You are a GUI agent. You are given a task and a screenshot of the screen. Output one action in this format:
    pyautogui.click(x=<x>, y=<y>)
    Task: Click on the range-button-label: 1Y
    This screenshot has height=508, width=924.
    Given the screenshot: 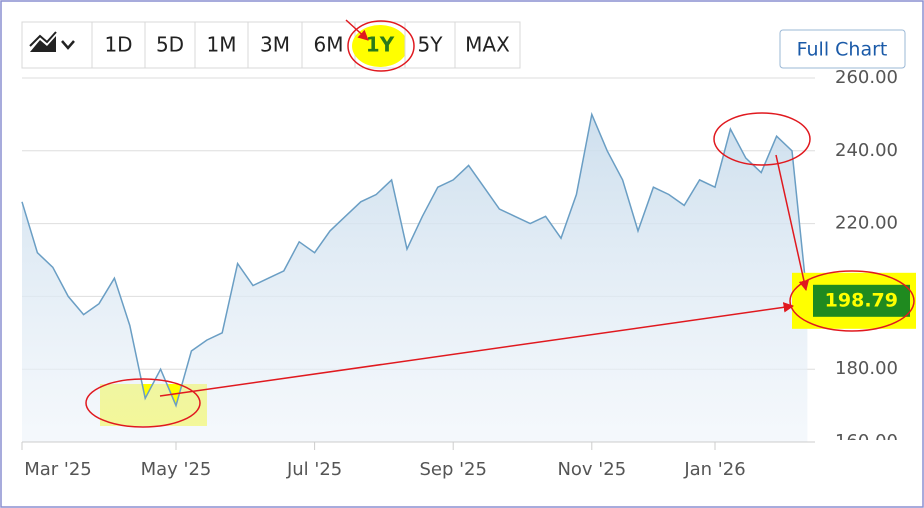 What is the action you would take?
    pyautogui.click(x=380, y=45)
    